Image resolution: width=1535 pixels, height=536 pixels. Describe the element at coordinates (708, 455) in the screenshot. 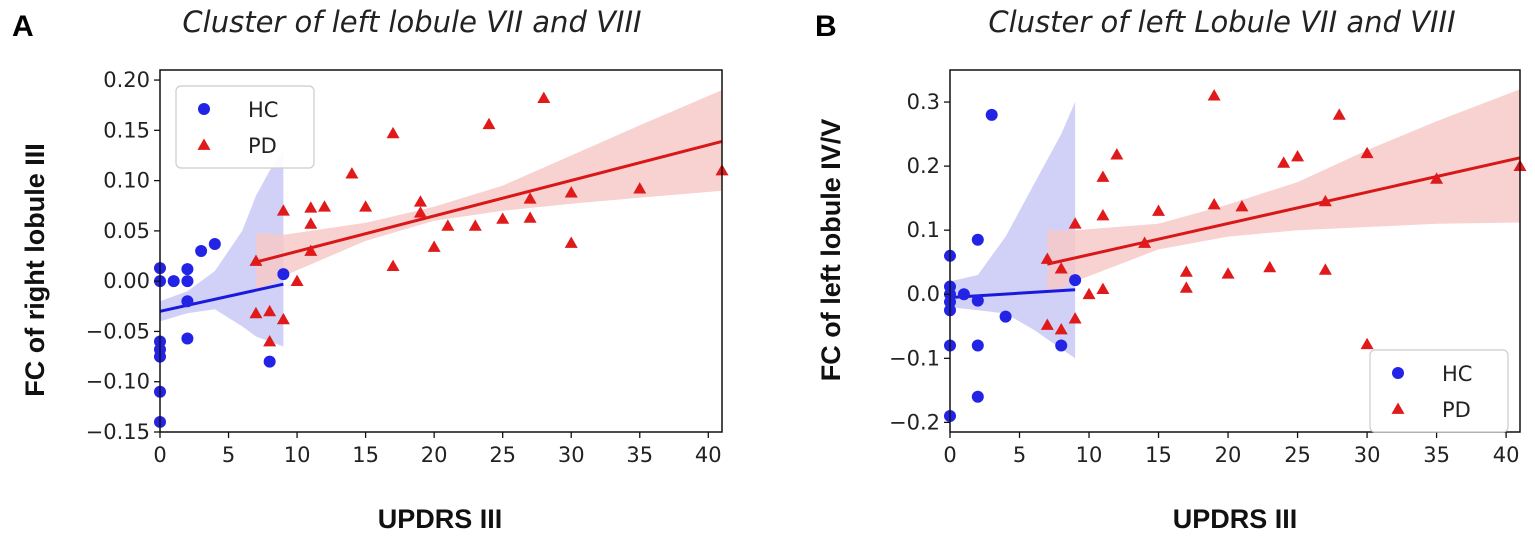

I see `x-tick-label: 40` at that location.